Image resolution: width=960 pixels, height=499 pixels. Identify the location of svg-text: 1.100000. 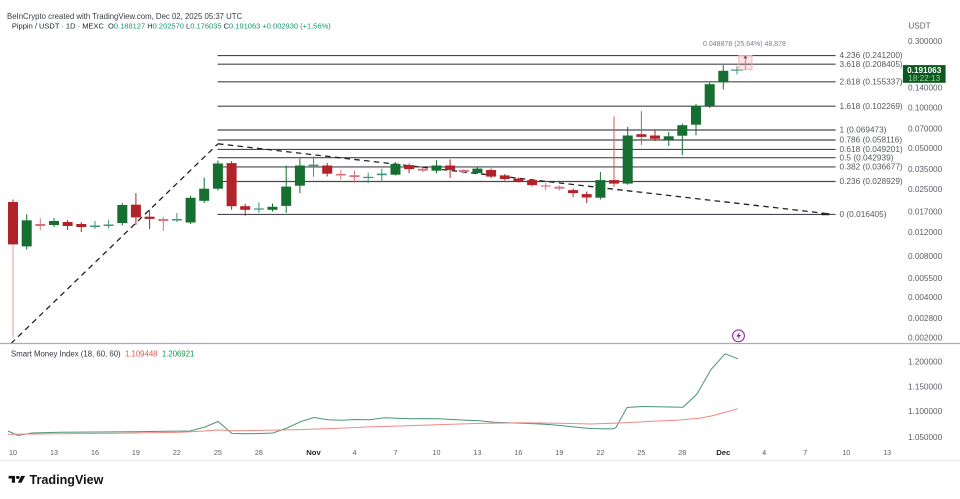
(925, 411).